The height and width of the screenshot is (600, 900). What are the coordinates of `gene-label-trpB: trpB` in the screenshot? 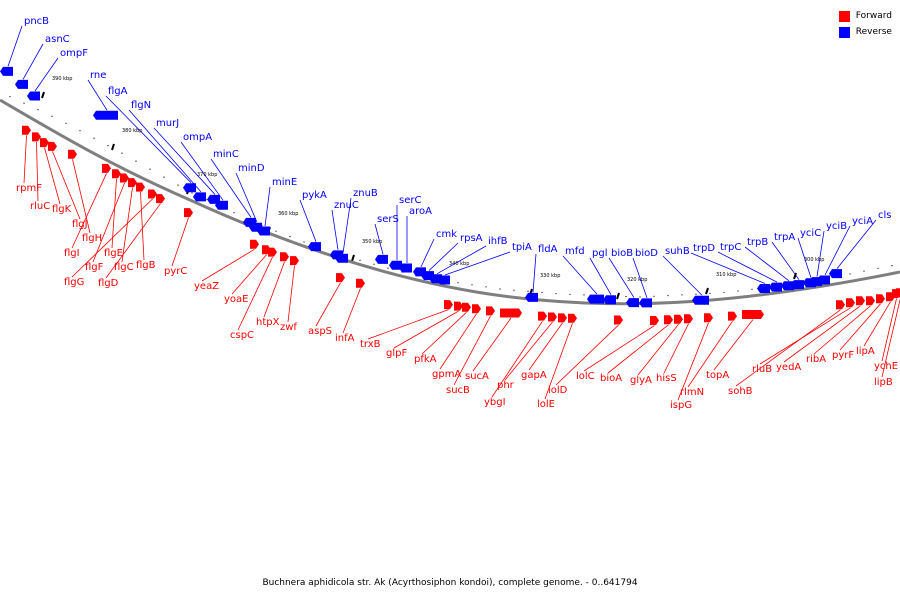 It's located at (757, 242).